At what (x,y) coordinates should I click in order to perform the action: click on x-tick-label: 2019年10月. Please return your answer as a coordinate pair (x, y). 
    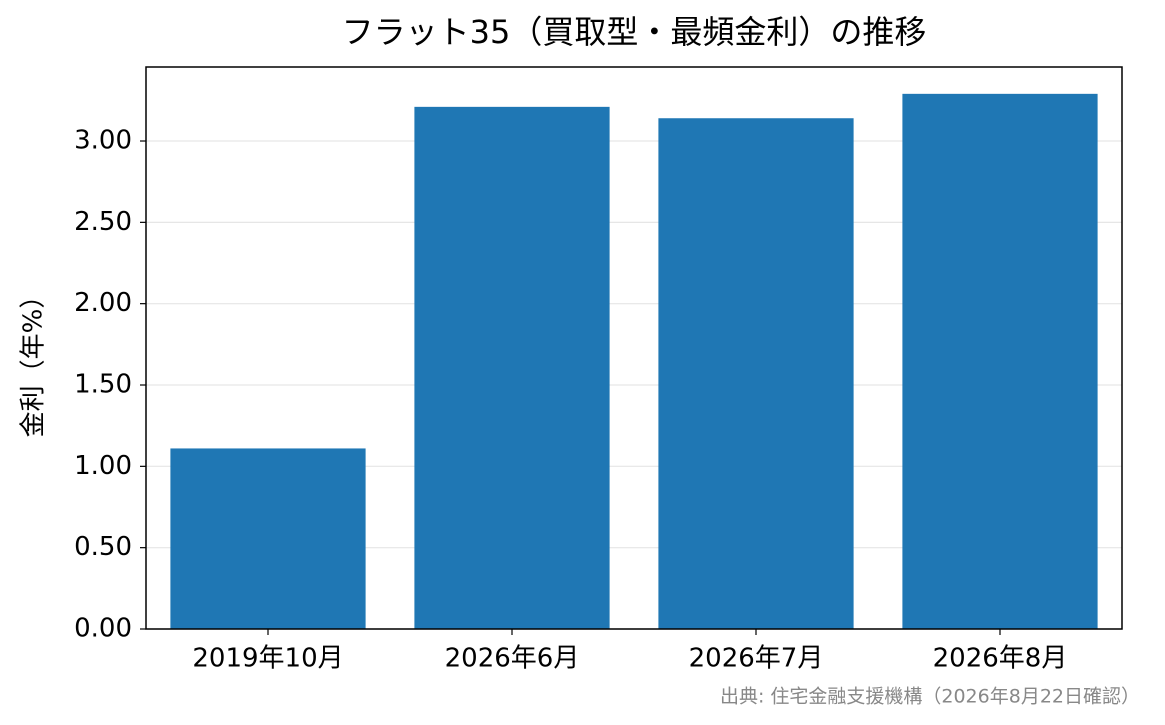
    Looking at the image, I should click on (267, 659).